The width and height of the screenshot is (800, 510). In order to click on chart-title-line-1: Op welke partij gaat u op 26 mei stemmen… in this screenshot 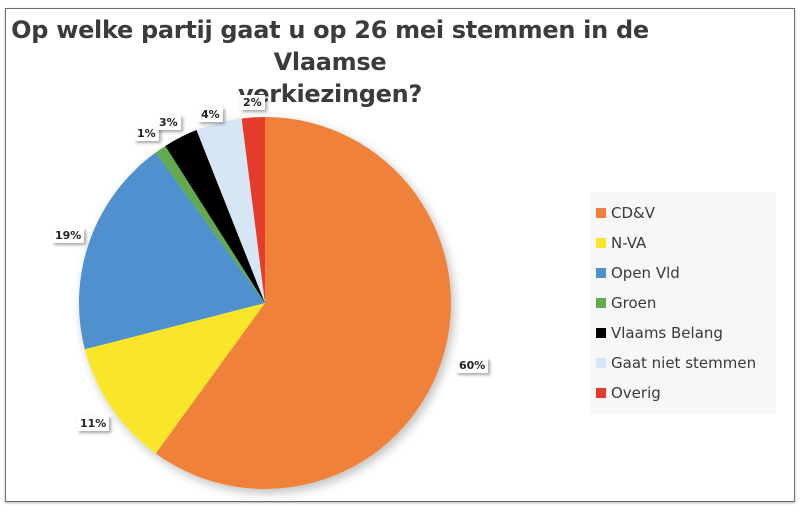, I will do `click(330, 46)`.